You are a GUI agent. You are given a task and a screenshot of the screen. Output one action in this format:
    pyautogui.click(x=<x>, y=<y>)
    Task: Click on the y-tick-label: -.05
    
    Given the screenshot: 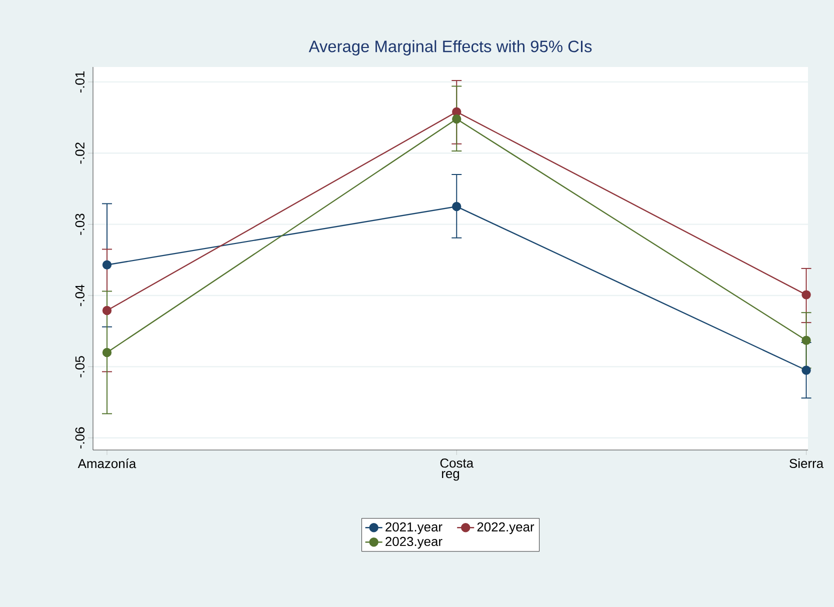 What is the action you would take?
    pyautogui.click(x=79, y=367)
    